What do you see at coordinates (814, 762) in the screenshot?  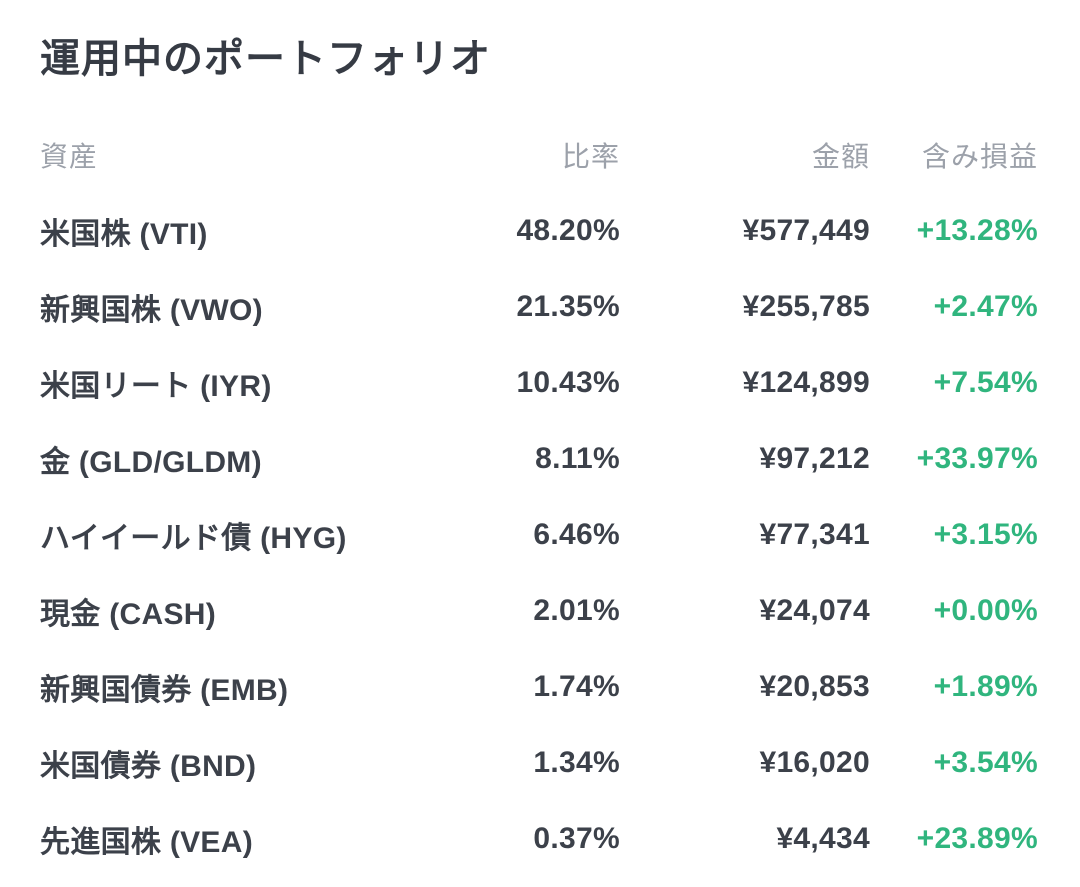 I see `amount-cell: ¥16,020` at bounding box center [814, 762].